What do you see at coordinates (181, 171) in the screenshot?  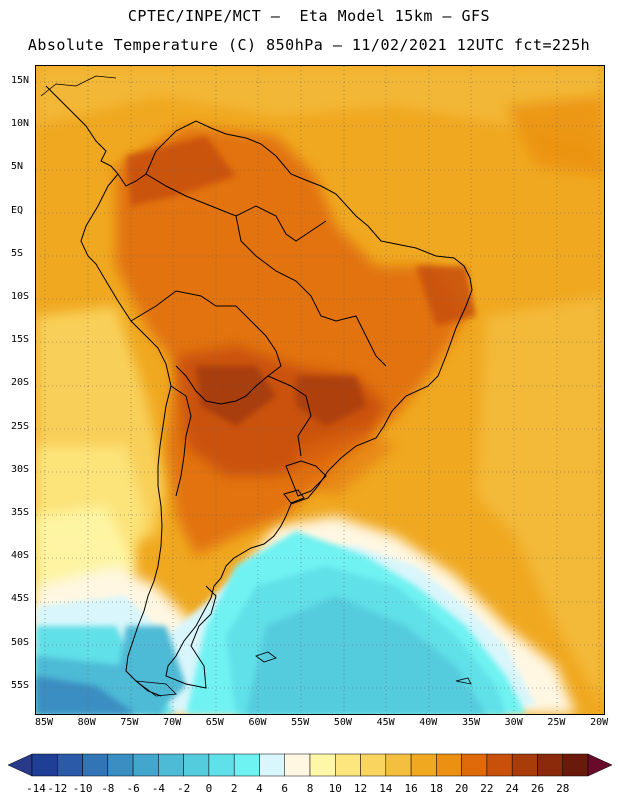 I see `field-north-hot` at bounding box center [181, 171].